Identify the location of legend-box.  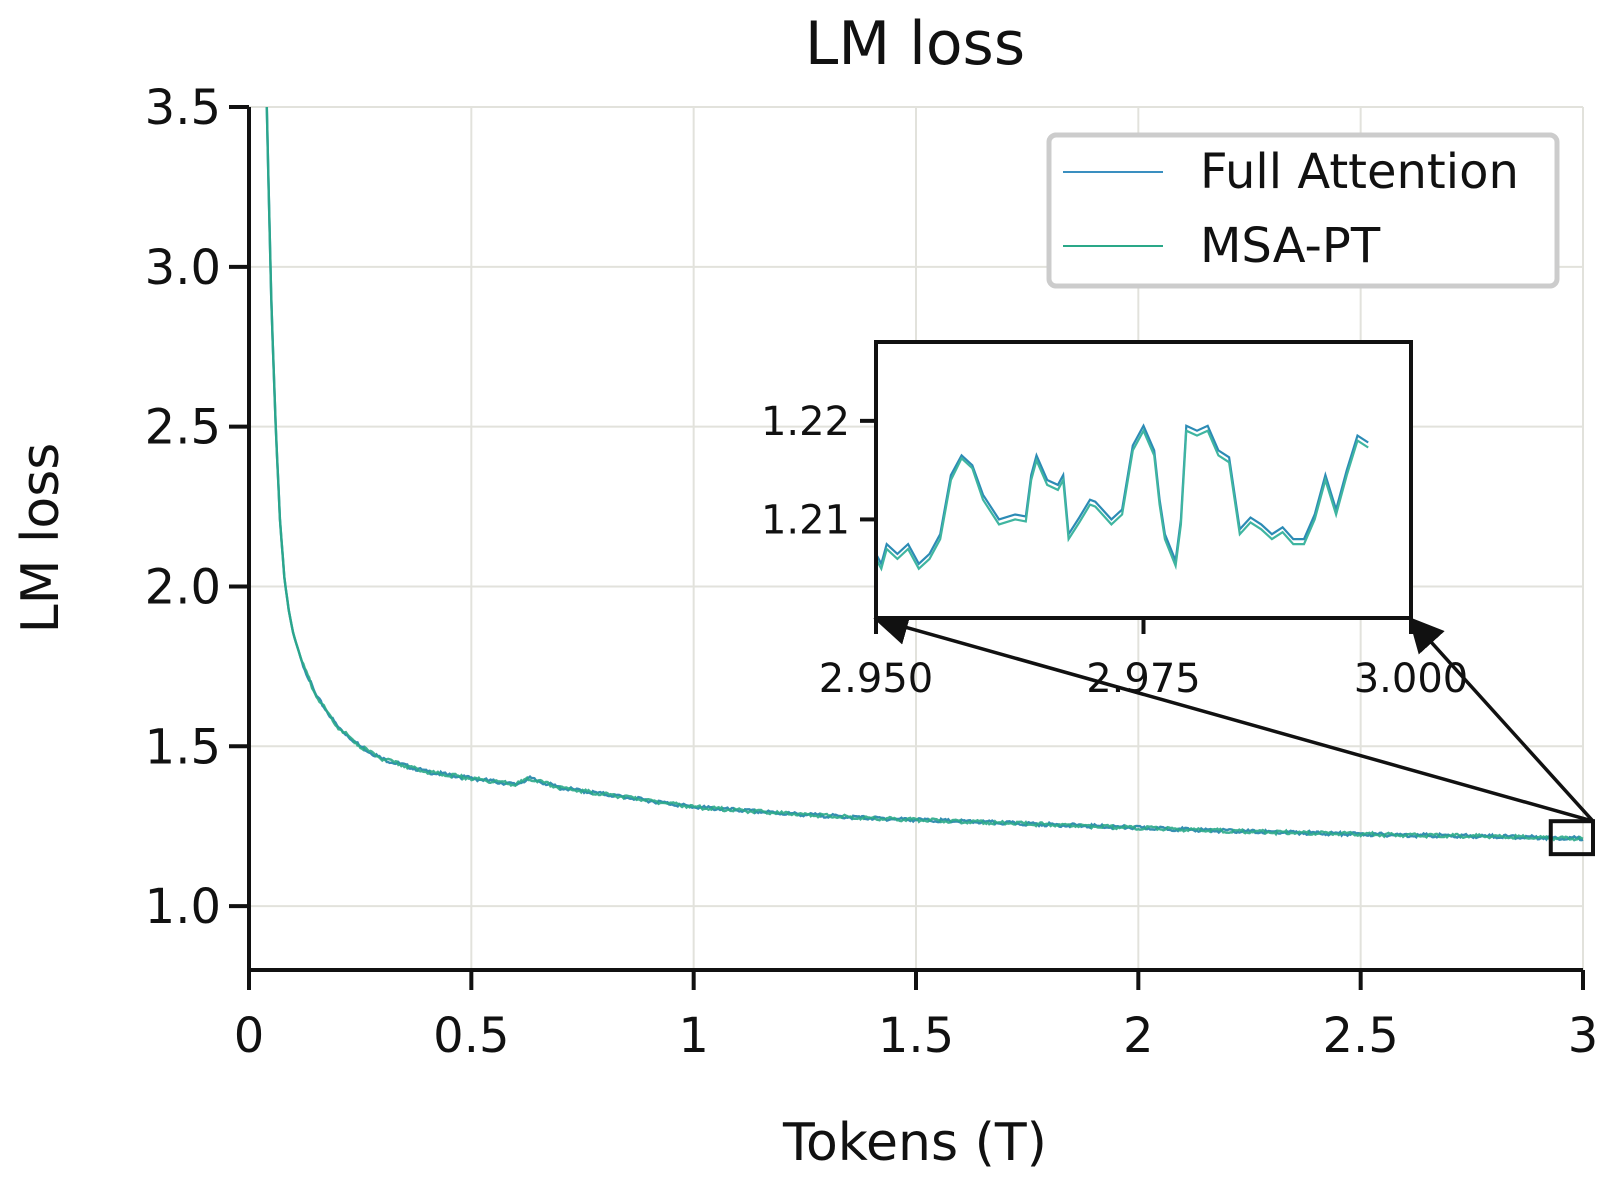
(1303, 210).